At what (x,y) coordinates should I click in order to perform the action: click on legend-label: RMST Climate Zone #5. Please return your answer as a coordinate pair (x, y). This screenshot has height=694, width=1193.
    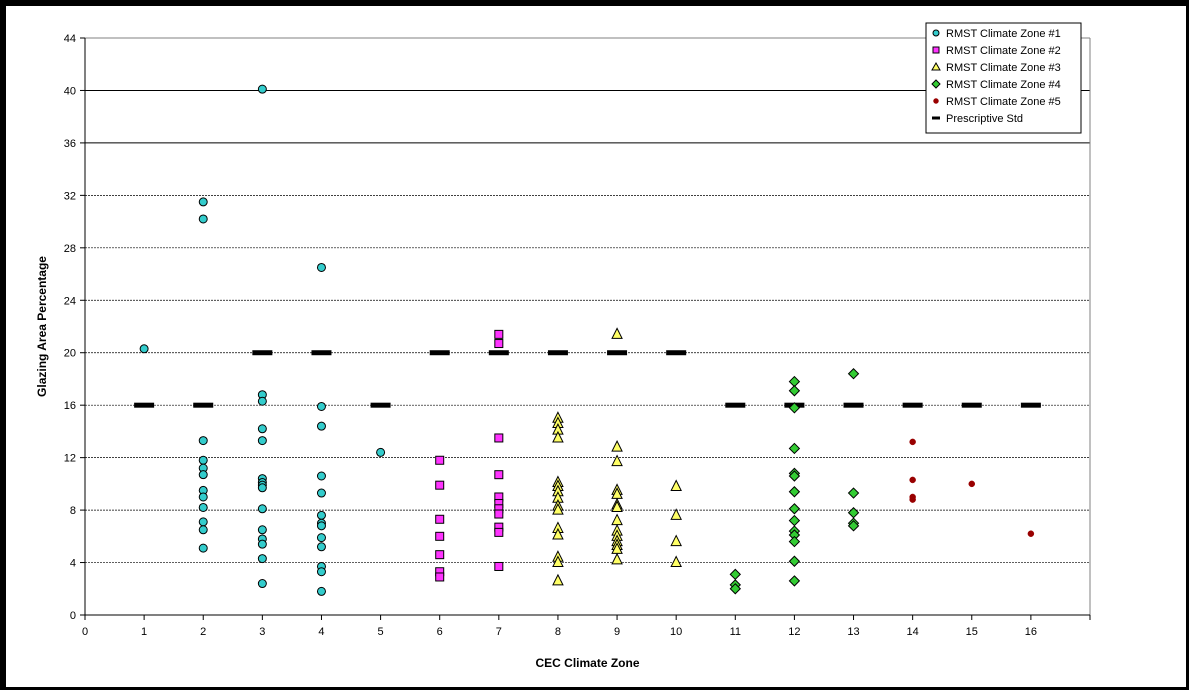
    Looking at the image, I should click on (1003, 102).